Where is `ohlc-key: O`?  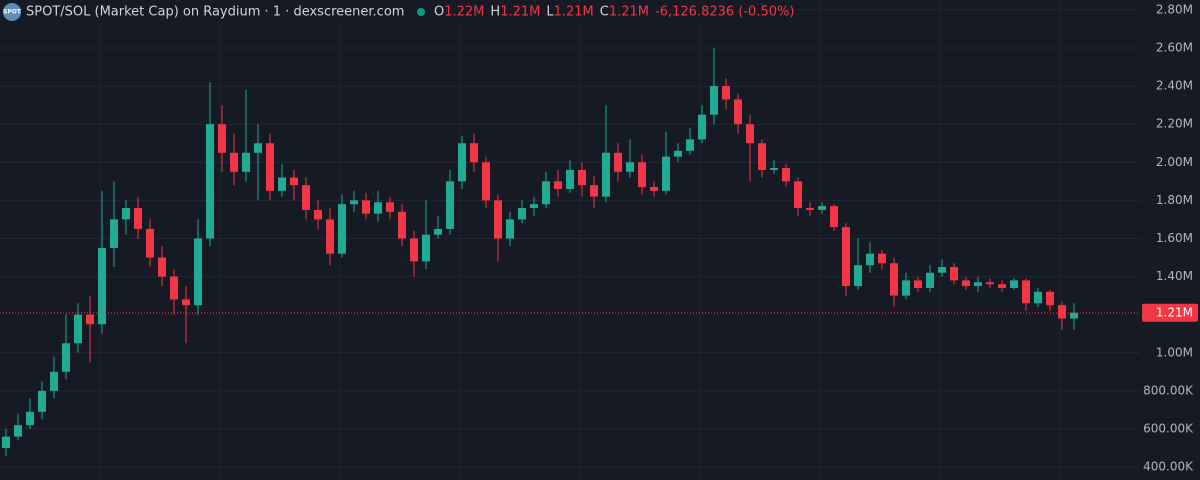 ohlc-key: O is located at coordinates (439, 12).